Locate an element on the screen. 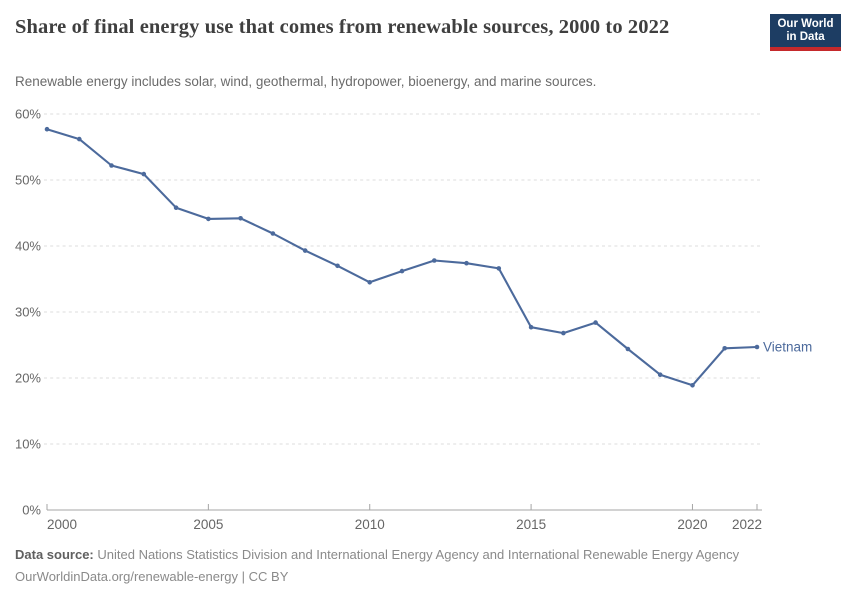 This screenshot has width=850, height=600. x-axis-ticks is located at coordinates (402, 507).